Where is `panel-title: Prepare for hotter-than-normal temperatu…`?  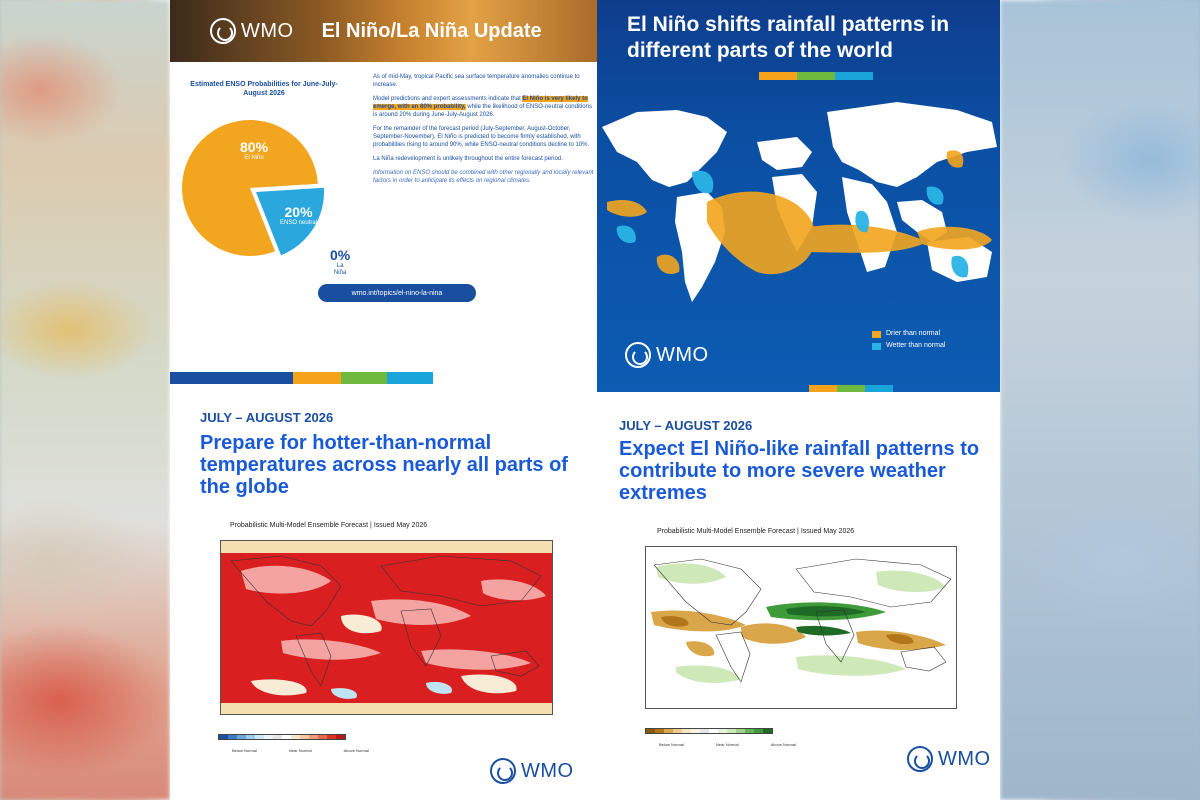
panel-title: Prepare for hotter-than-normal temperatu… is located at coordinates (384, 465).